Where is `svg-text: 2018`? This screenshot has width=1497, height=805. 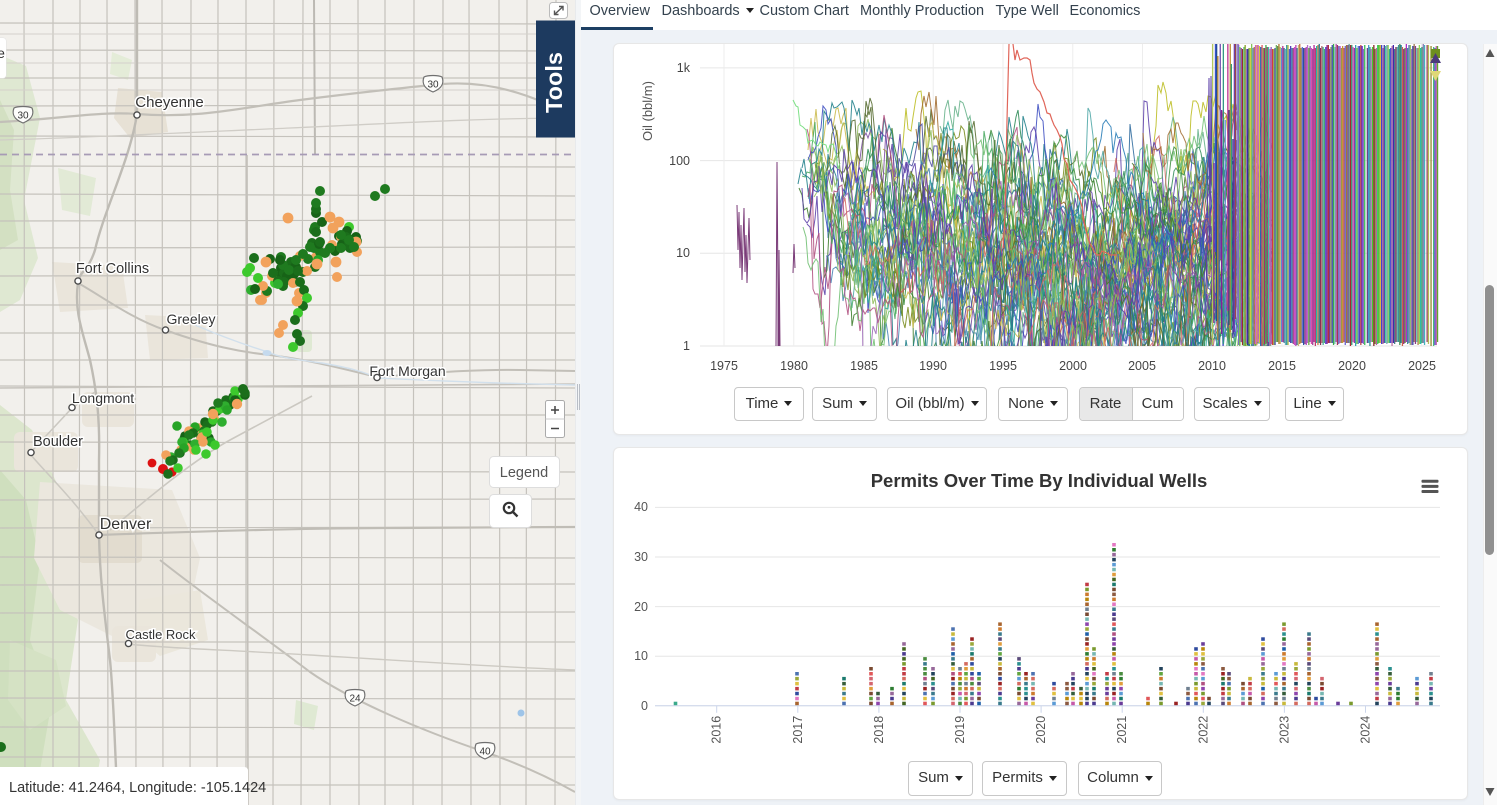 svg-text: 2018 is located at coordinates (879, 730).